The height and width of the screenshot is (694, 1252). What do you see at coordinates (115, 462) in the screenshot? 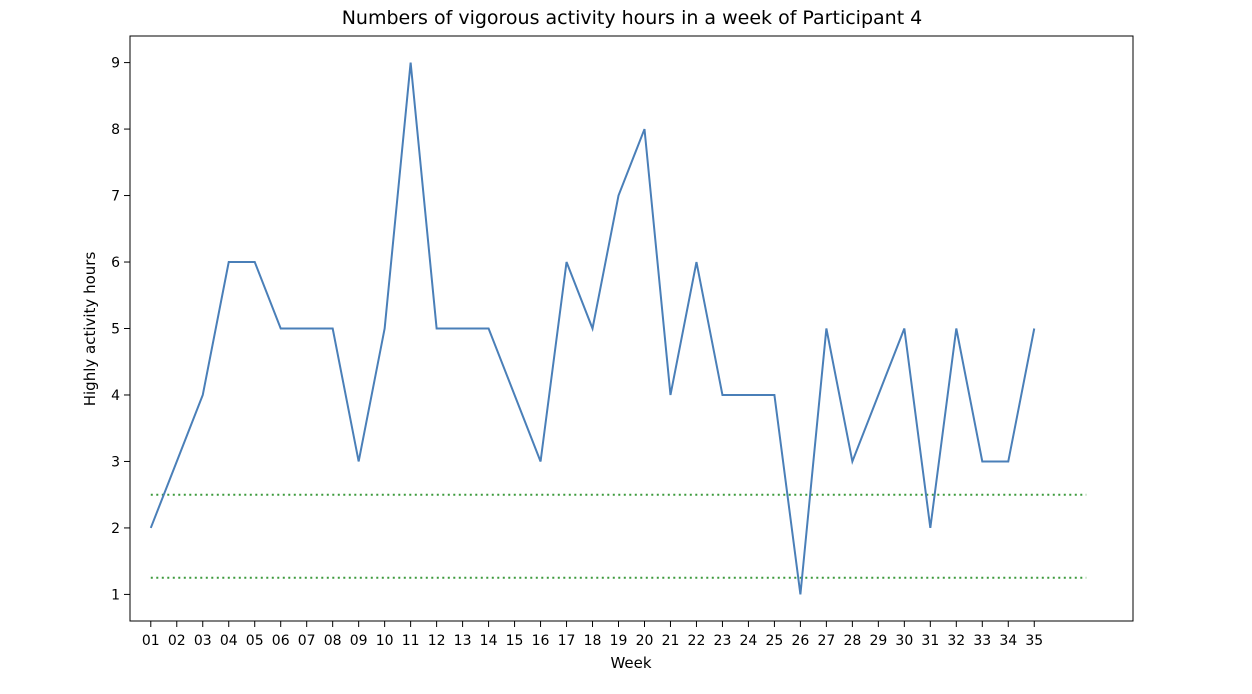
I see `y-tick-label: 3` at bounding box center [115, 462].